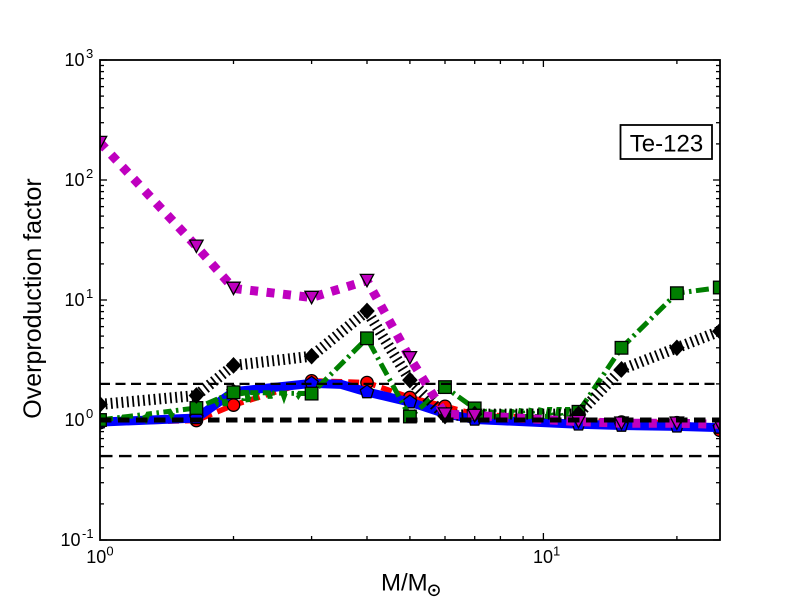 This screenshot has height=605, width=800. Describe the element at coordinates (404, 583) in the screenshot. I see `svg-text: M/M` at that location.